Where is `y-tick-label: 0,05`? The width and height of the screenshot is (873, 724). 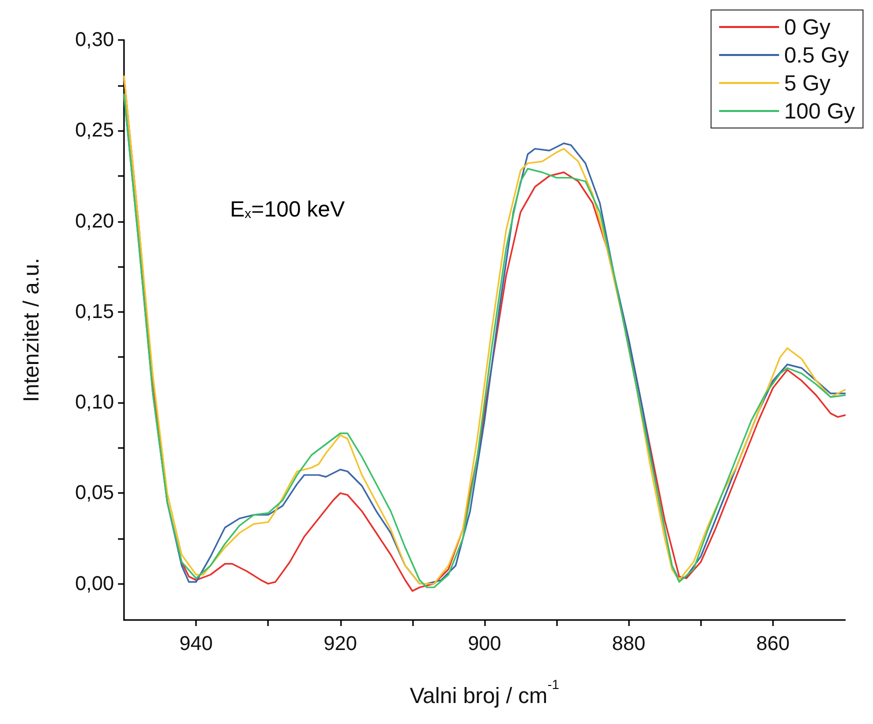 y-tick-label: 0,05 is located at coordinates (94, 493).